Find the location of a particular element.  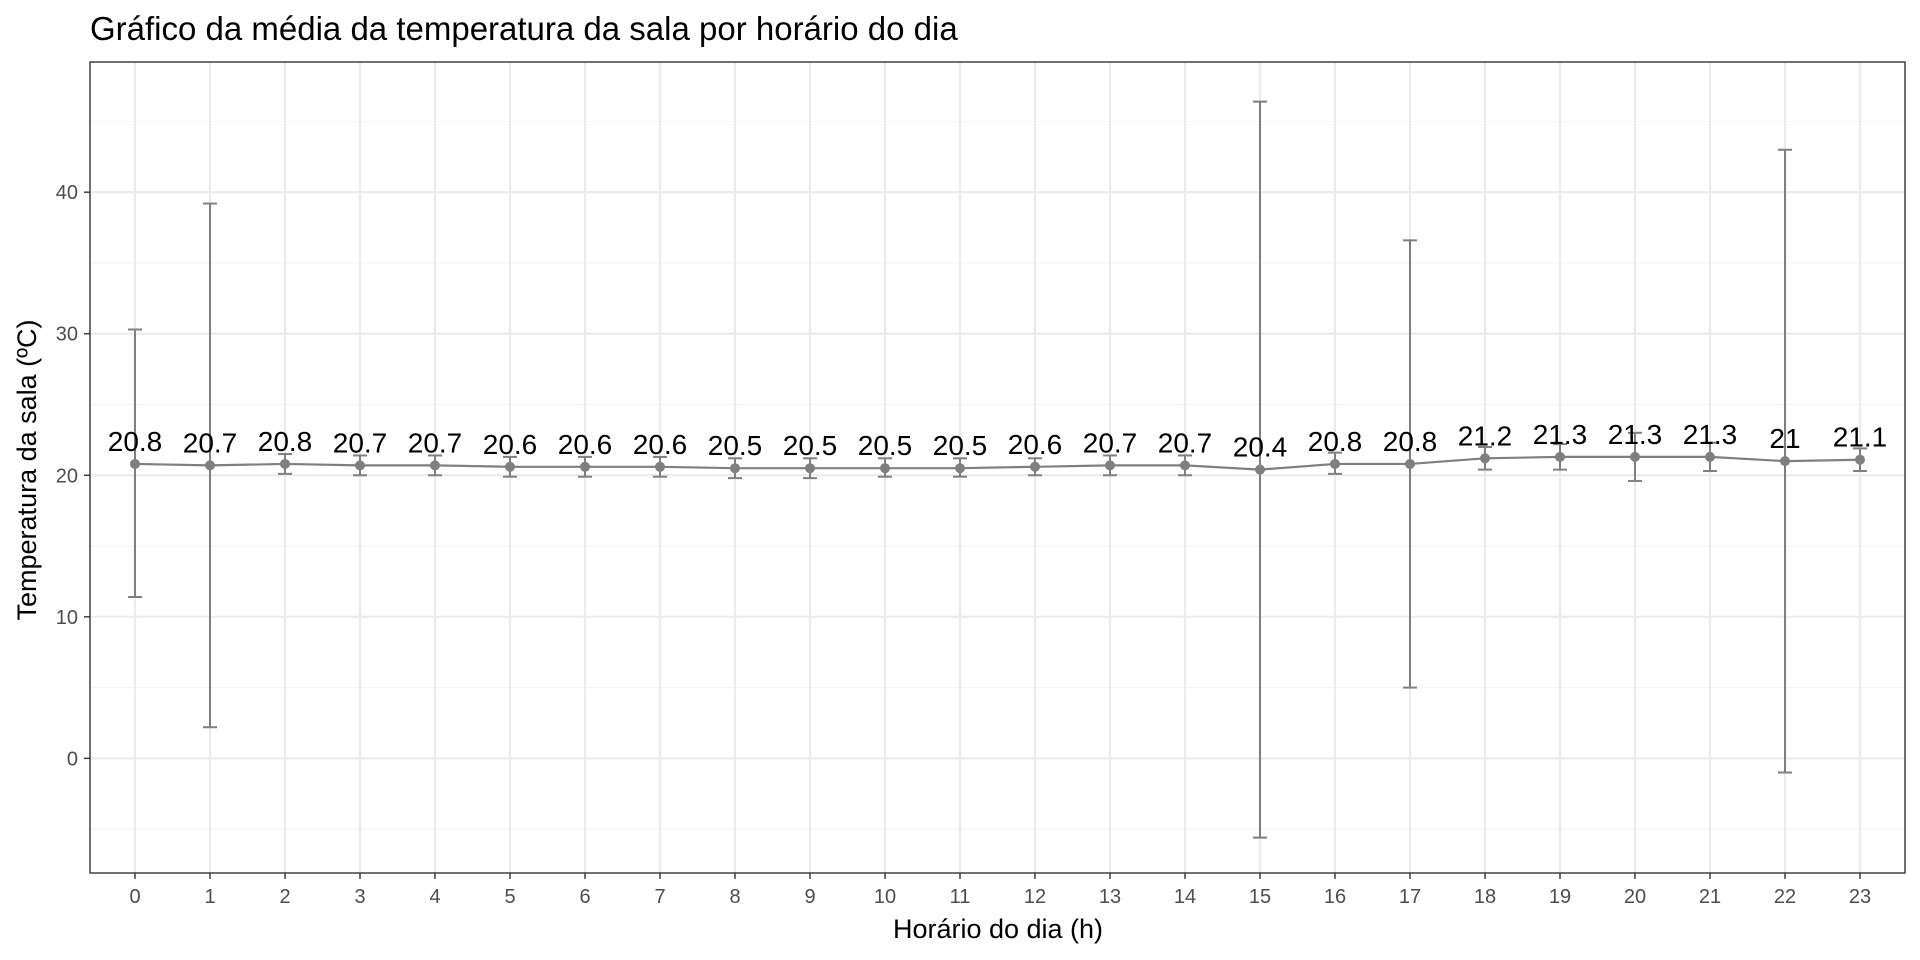

x-tick-label: 17 is located at coordinates (1410, 897).